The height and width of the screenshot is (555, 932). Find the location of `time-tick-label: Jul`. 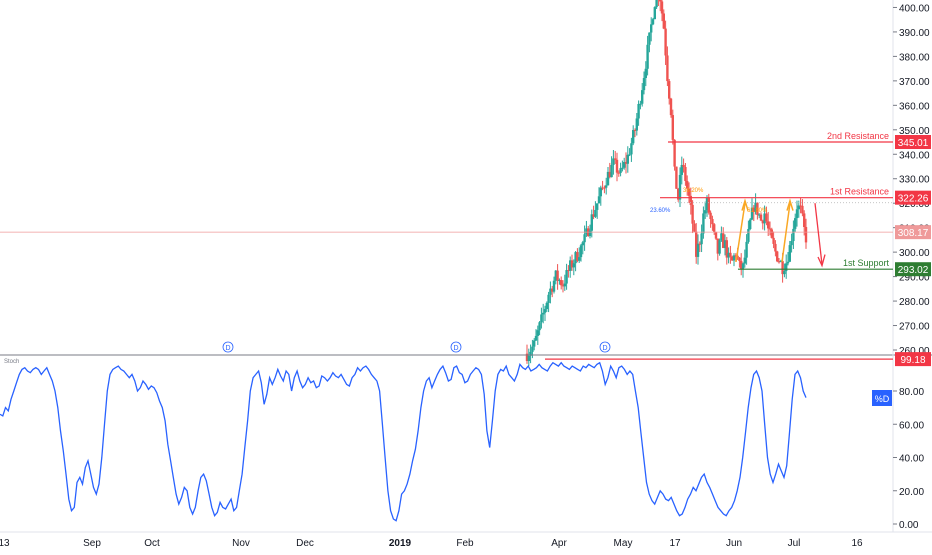

time-tick-label: Jul is located at coordinates (794, 543).